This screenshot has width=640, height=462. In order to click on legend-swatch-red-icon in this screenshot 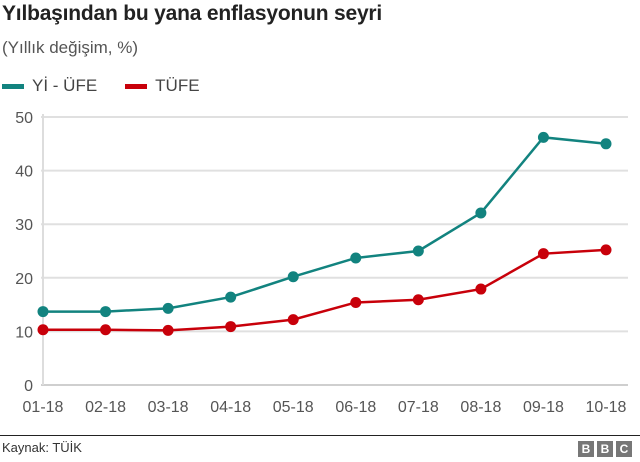, I will do `click(136, 86)`.